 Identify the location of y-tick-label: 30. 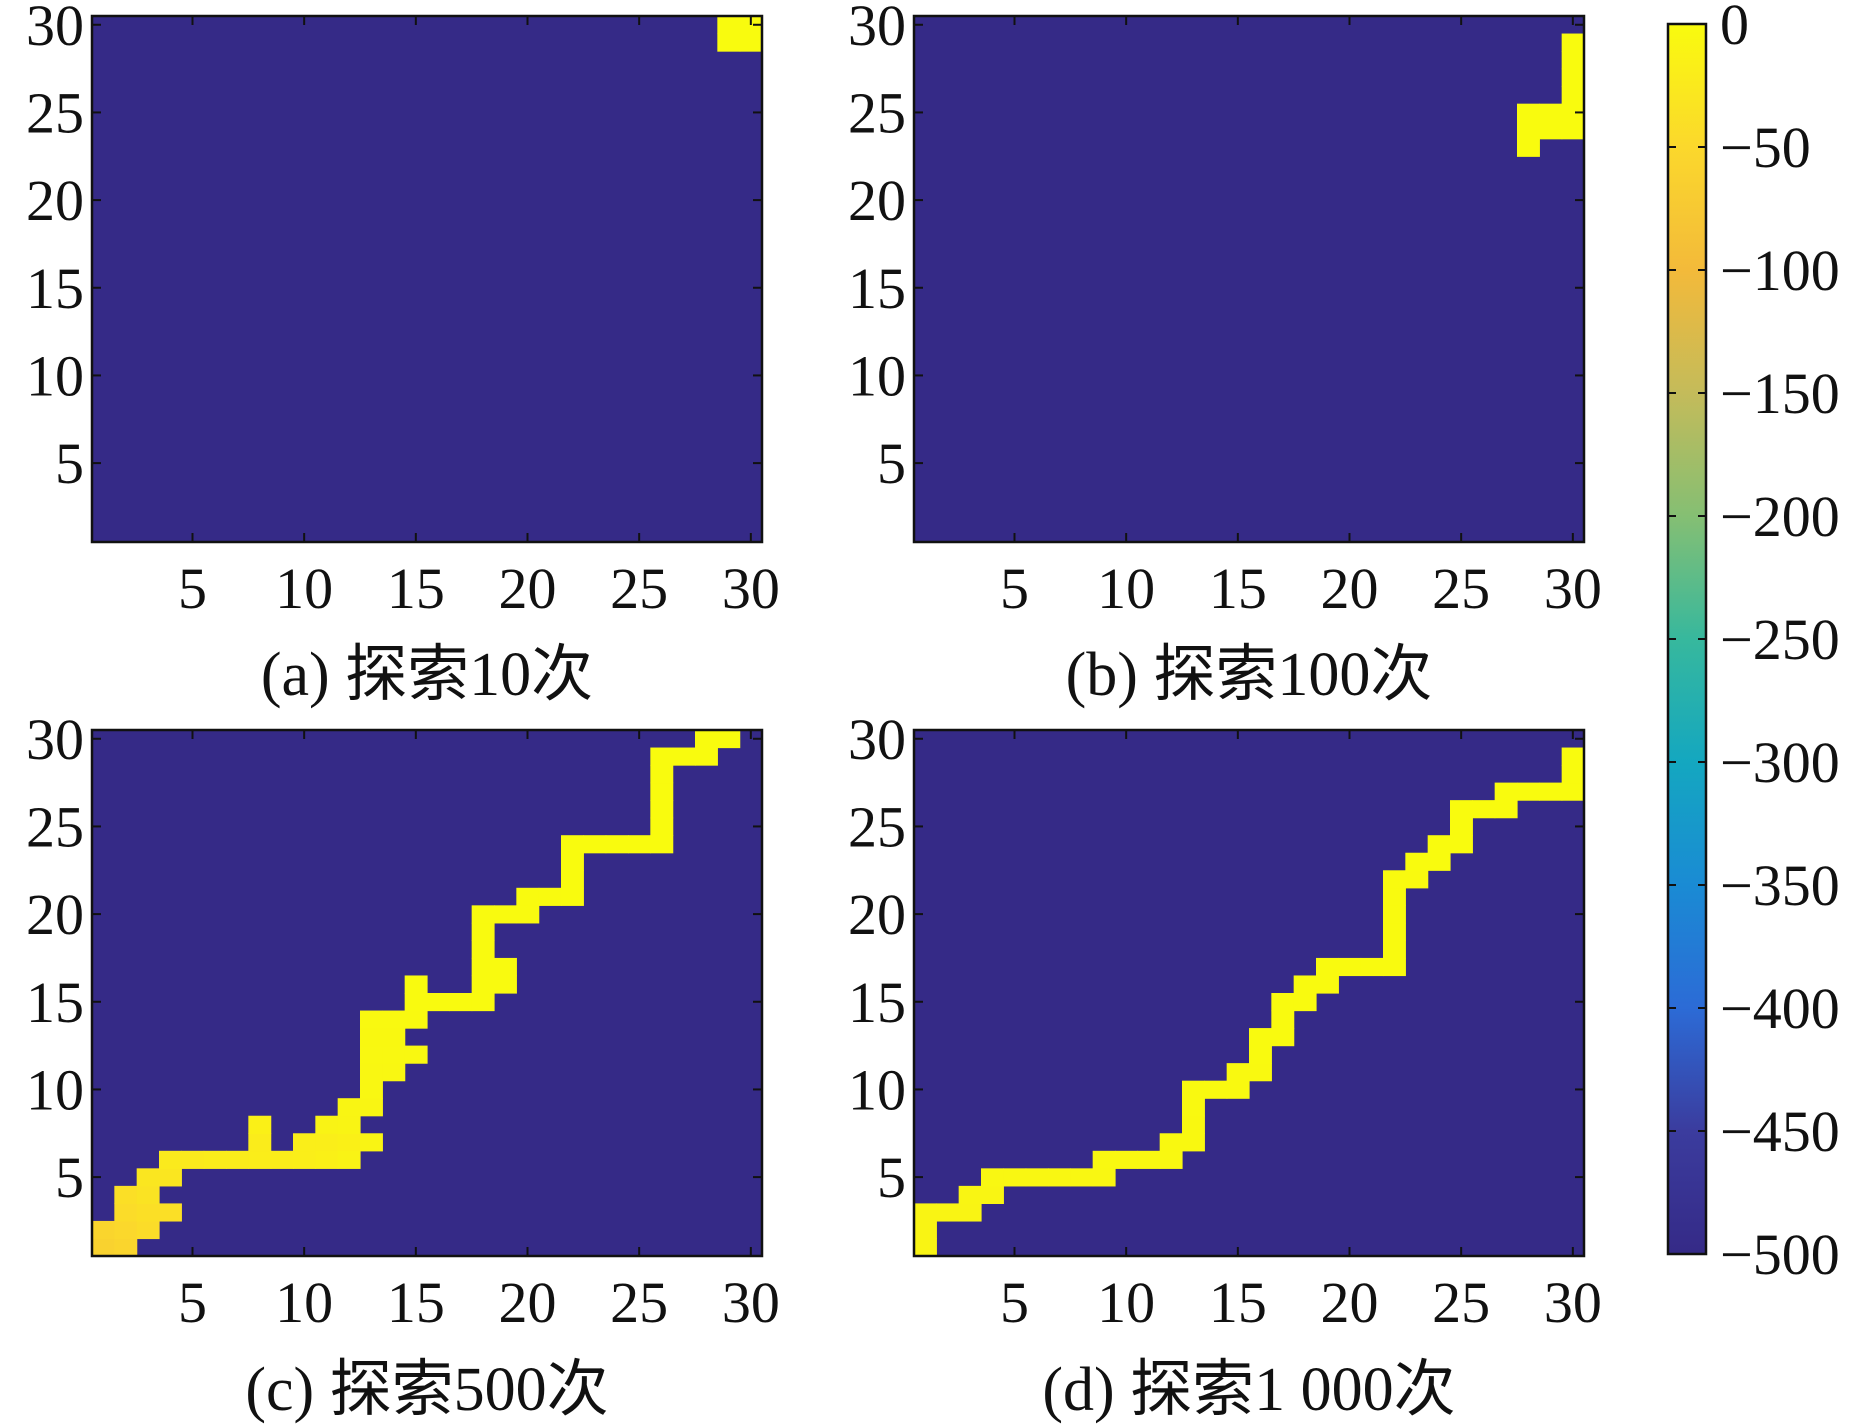
(55, 29).